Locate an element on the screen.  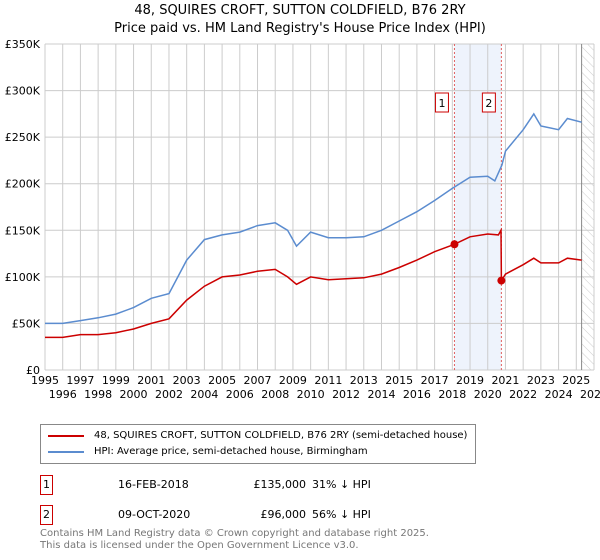
sale-hpi: 56% ↓ HPI is located at coordinates (341, 514).